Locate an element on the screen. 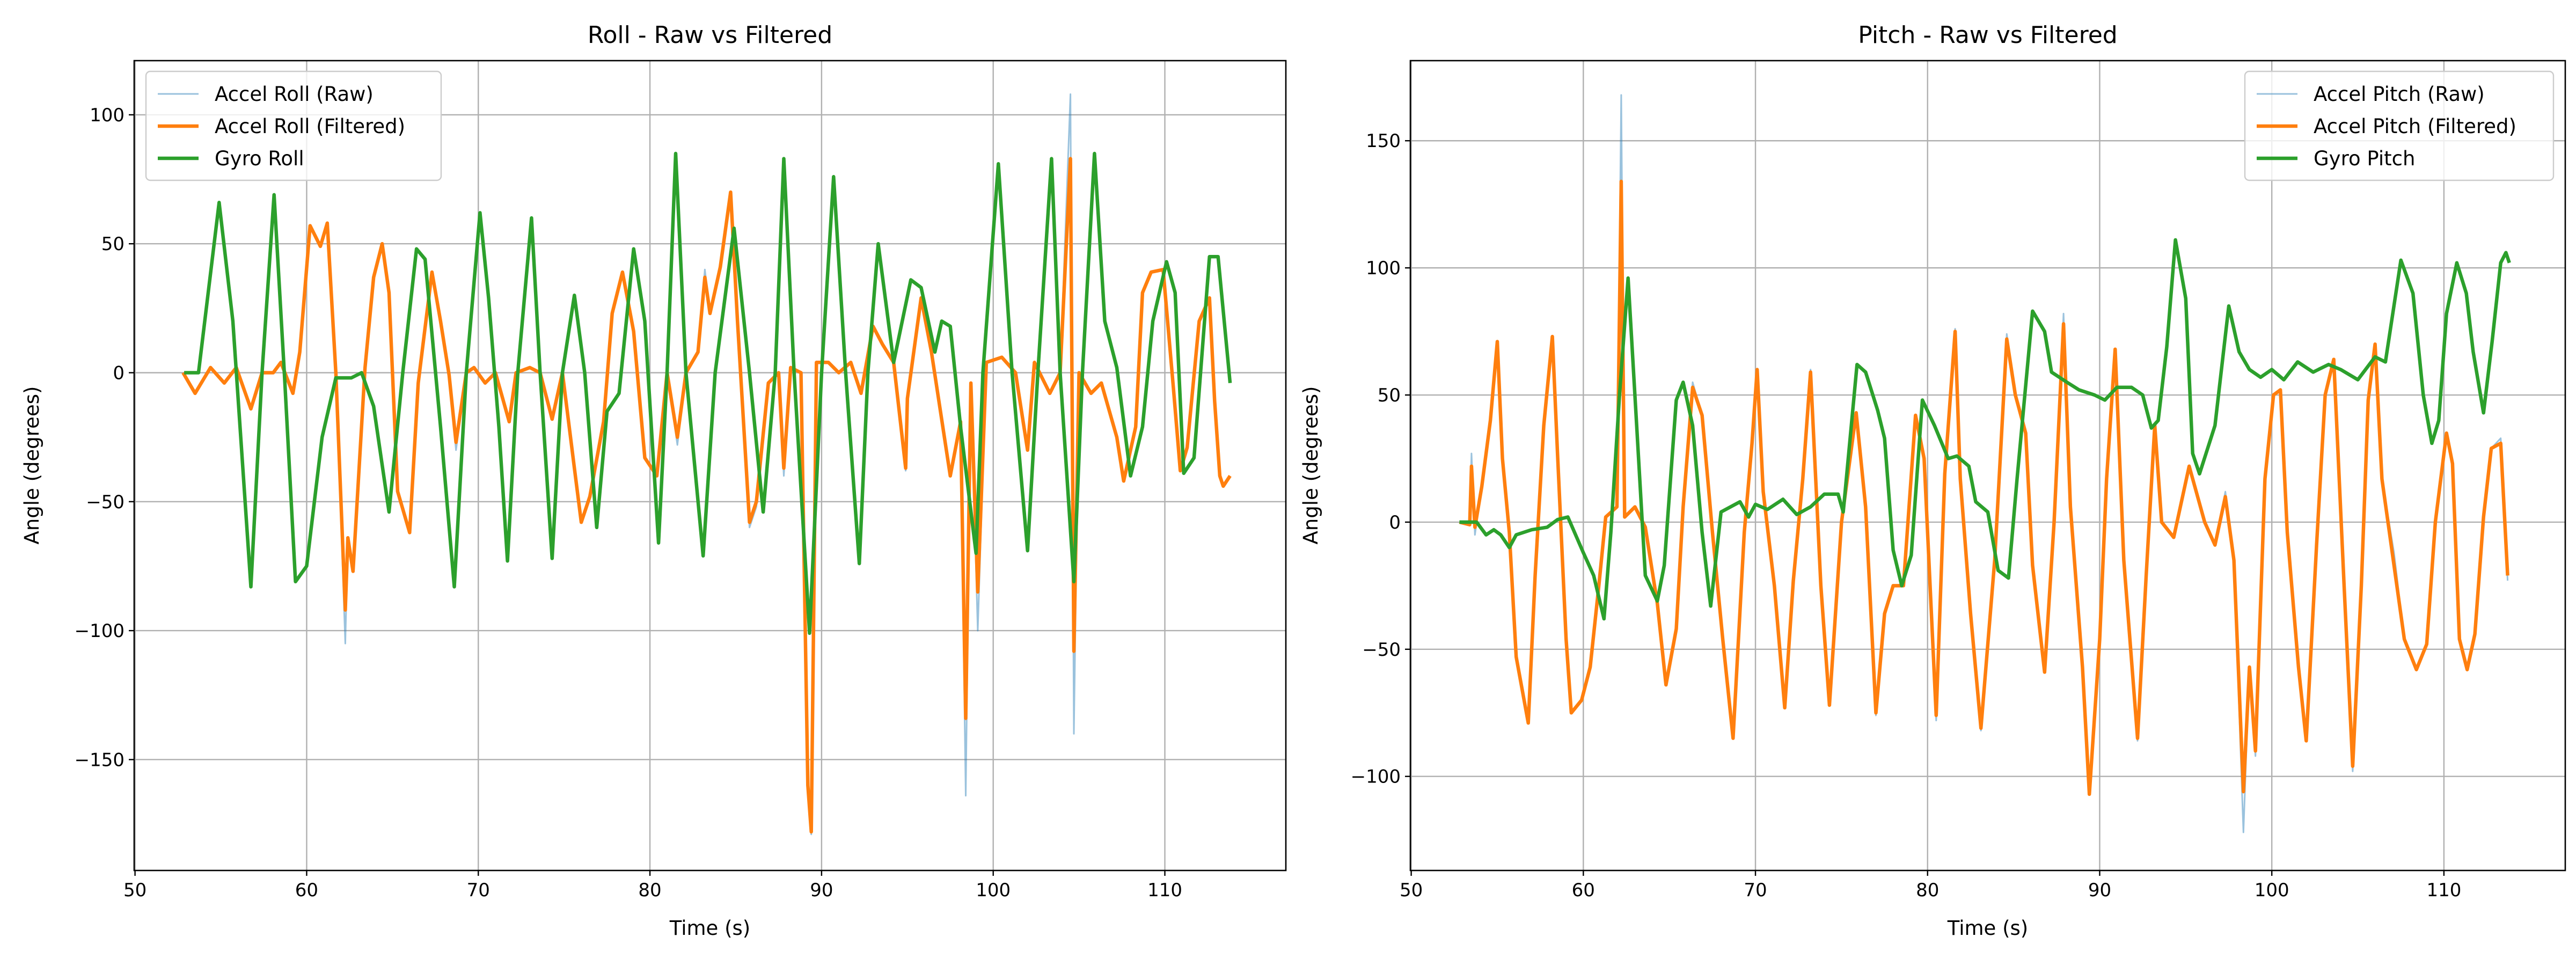 The width and height of the screenshot is (2576, 966). chart-title: Pitch - Raw vs Filtered is located at coordinates (1987, 35).